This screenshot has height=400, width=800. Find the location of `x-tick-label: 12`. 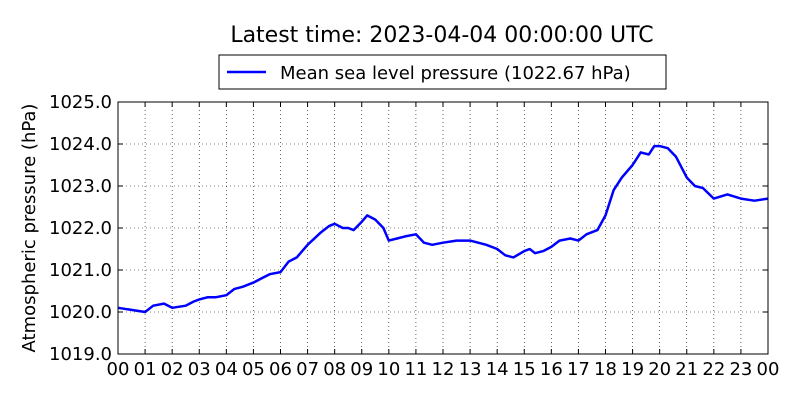

x-tick-label: 12 is located at coordinates (443, 369).